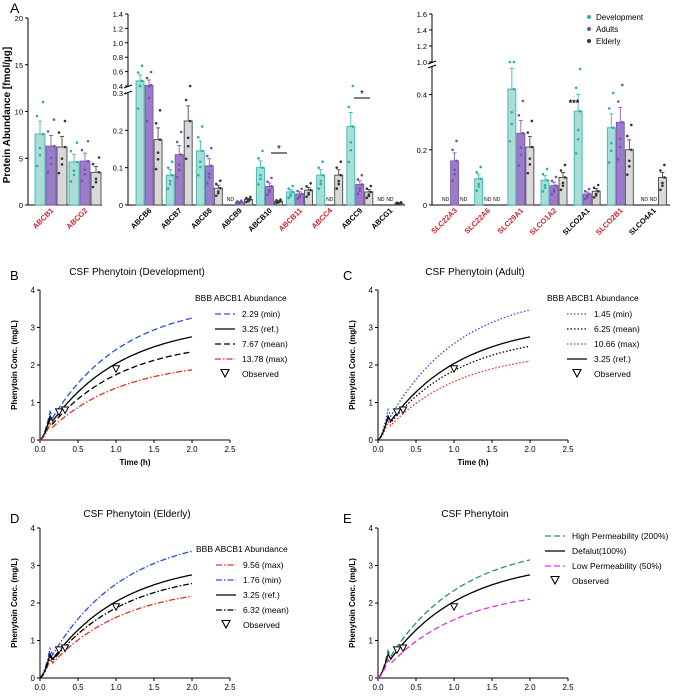 The height and width of the screenshot is (697, 685). Describe the element at coordinates (21, 158) in the screenshot. I see `g1-ytick-label: 5` at that location.